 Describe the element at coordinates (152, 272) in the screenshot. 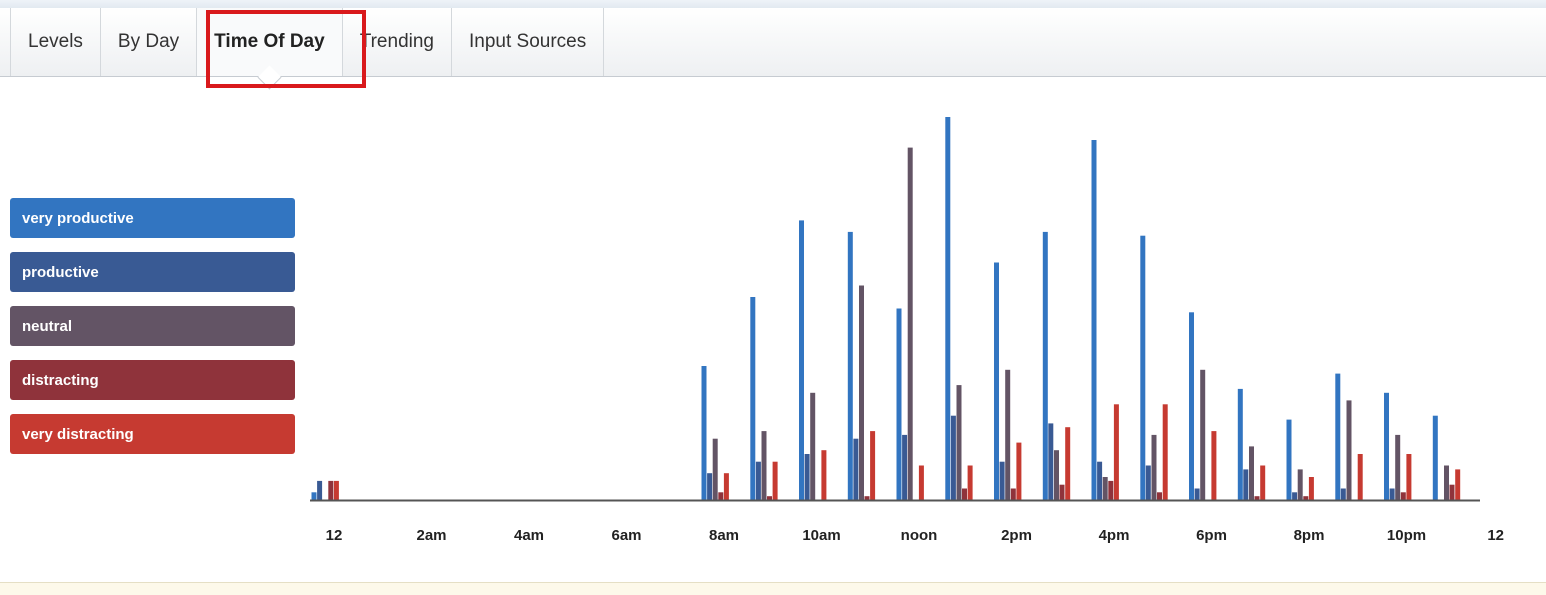

I see `legend-productive: productive` at that location.